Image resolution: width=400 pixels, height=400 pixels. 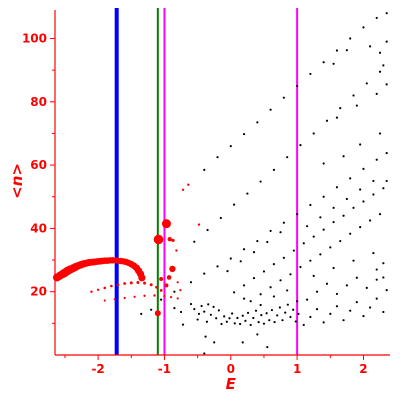 I want to click on y-axis-label: <n>, so click(x=17, y=181).